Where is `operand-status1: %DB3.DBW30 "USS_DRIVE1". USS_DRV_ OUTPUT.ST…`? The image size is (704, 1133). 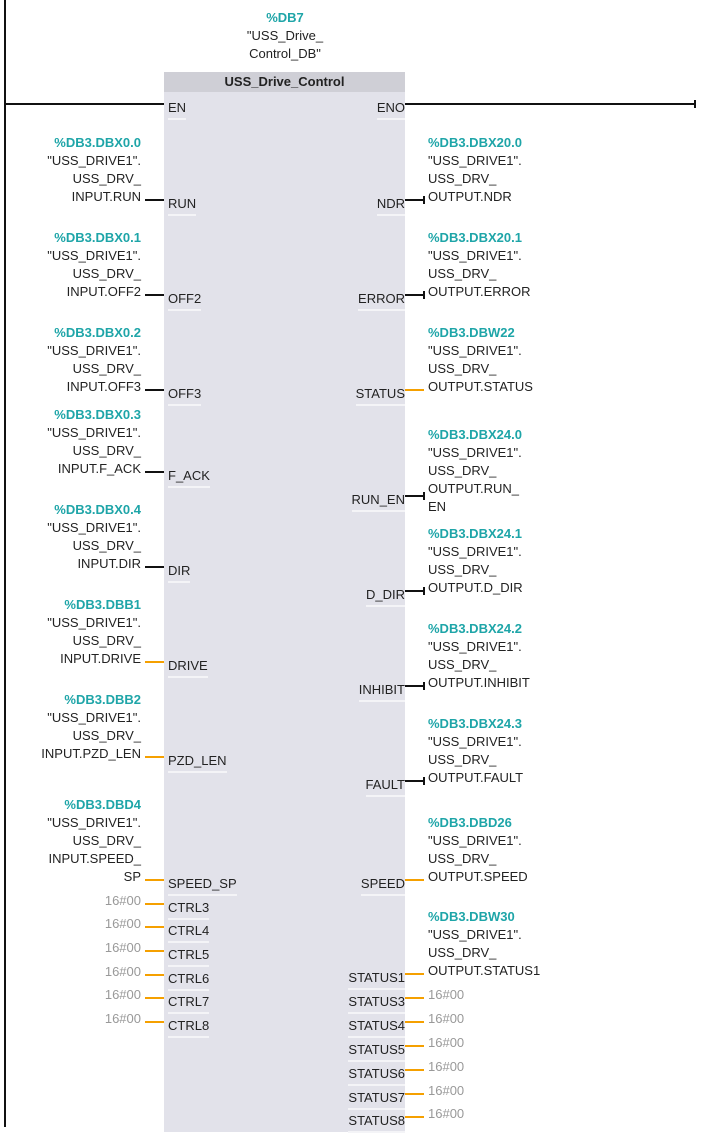 operand-status1: %DB3.DBW30 "USS_DRIVE1". USS_DRV_ OUTPUT.ST… is located at coordinates (484, 944).